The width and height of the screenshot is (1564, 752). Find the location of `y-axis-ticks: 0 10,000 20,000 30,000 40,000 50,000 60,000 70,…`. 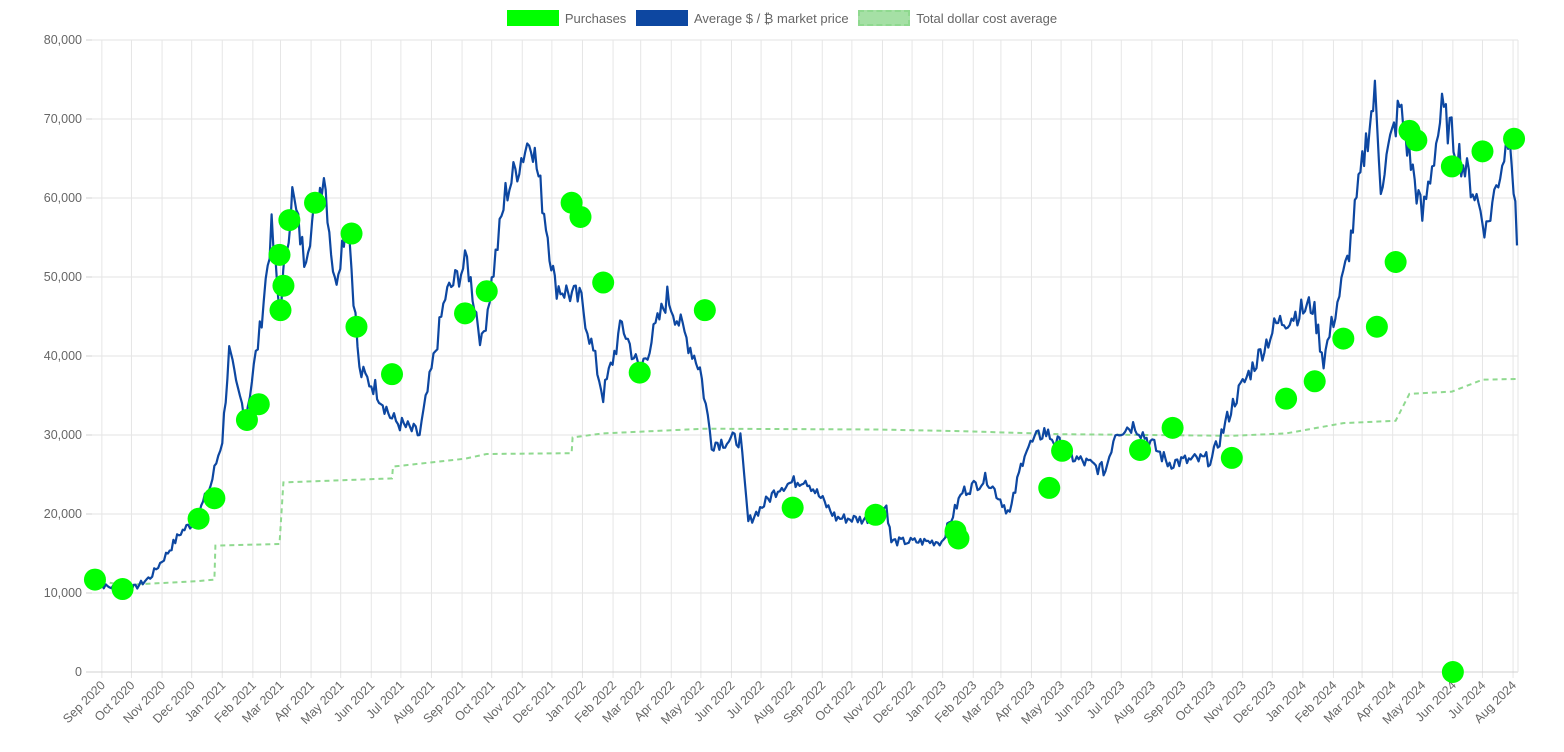

y-axis-ticks: 0 10,000 20,000 30,000 40,000 50,000 60,000 70,… is located at coordinates (63, 356).